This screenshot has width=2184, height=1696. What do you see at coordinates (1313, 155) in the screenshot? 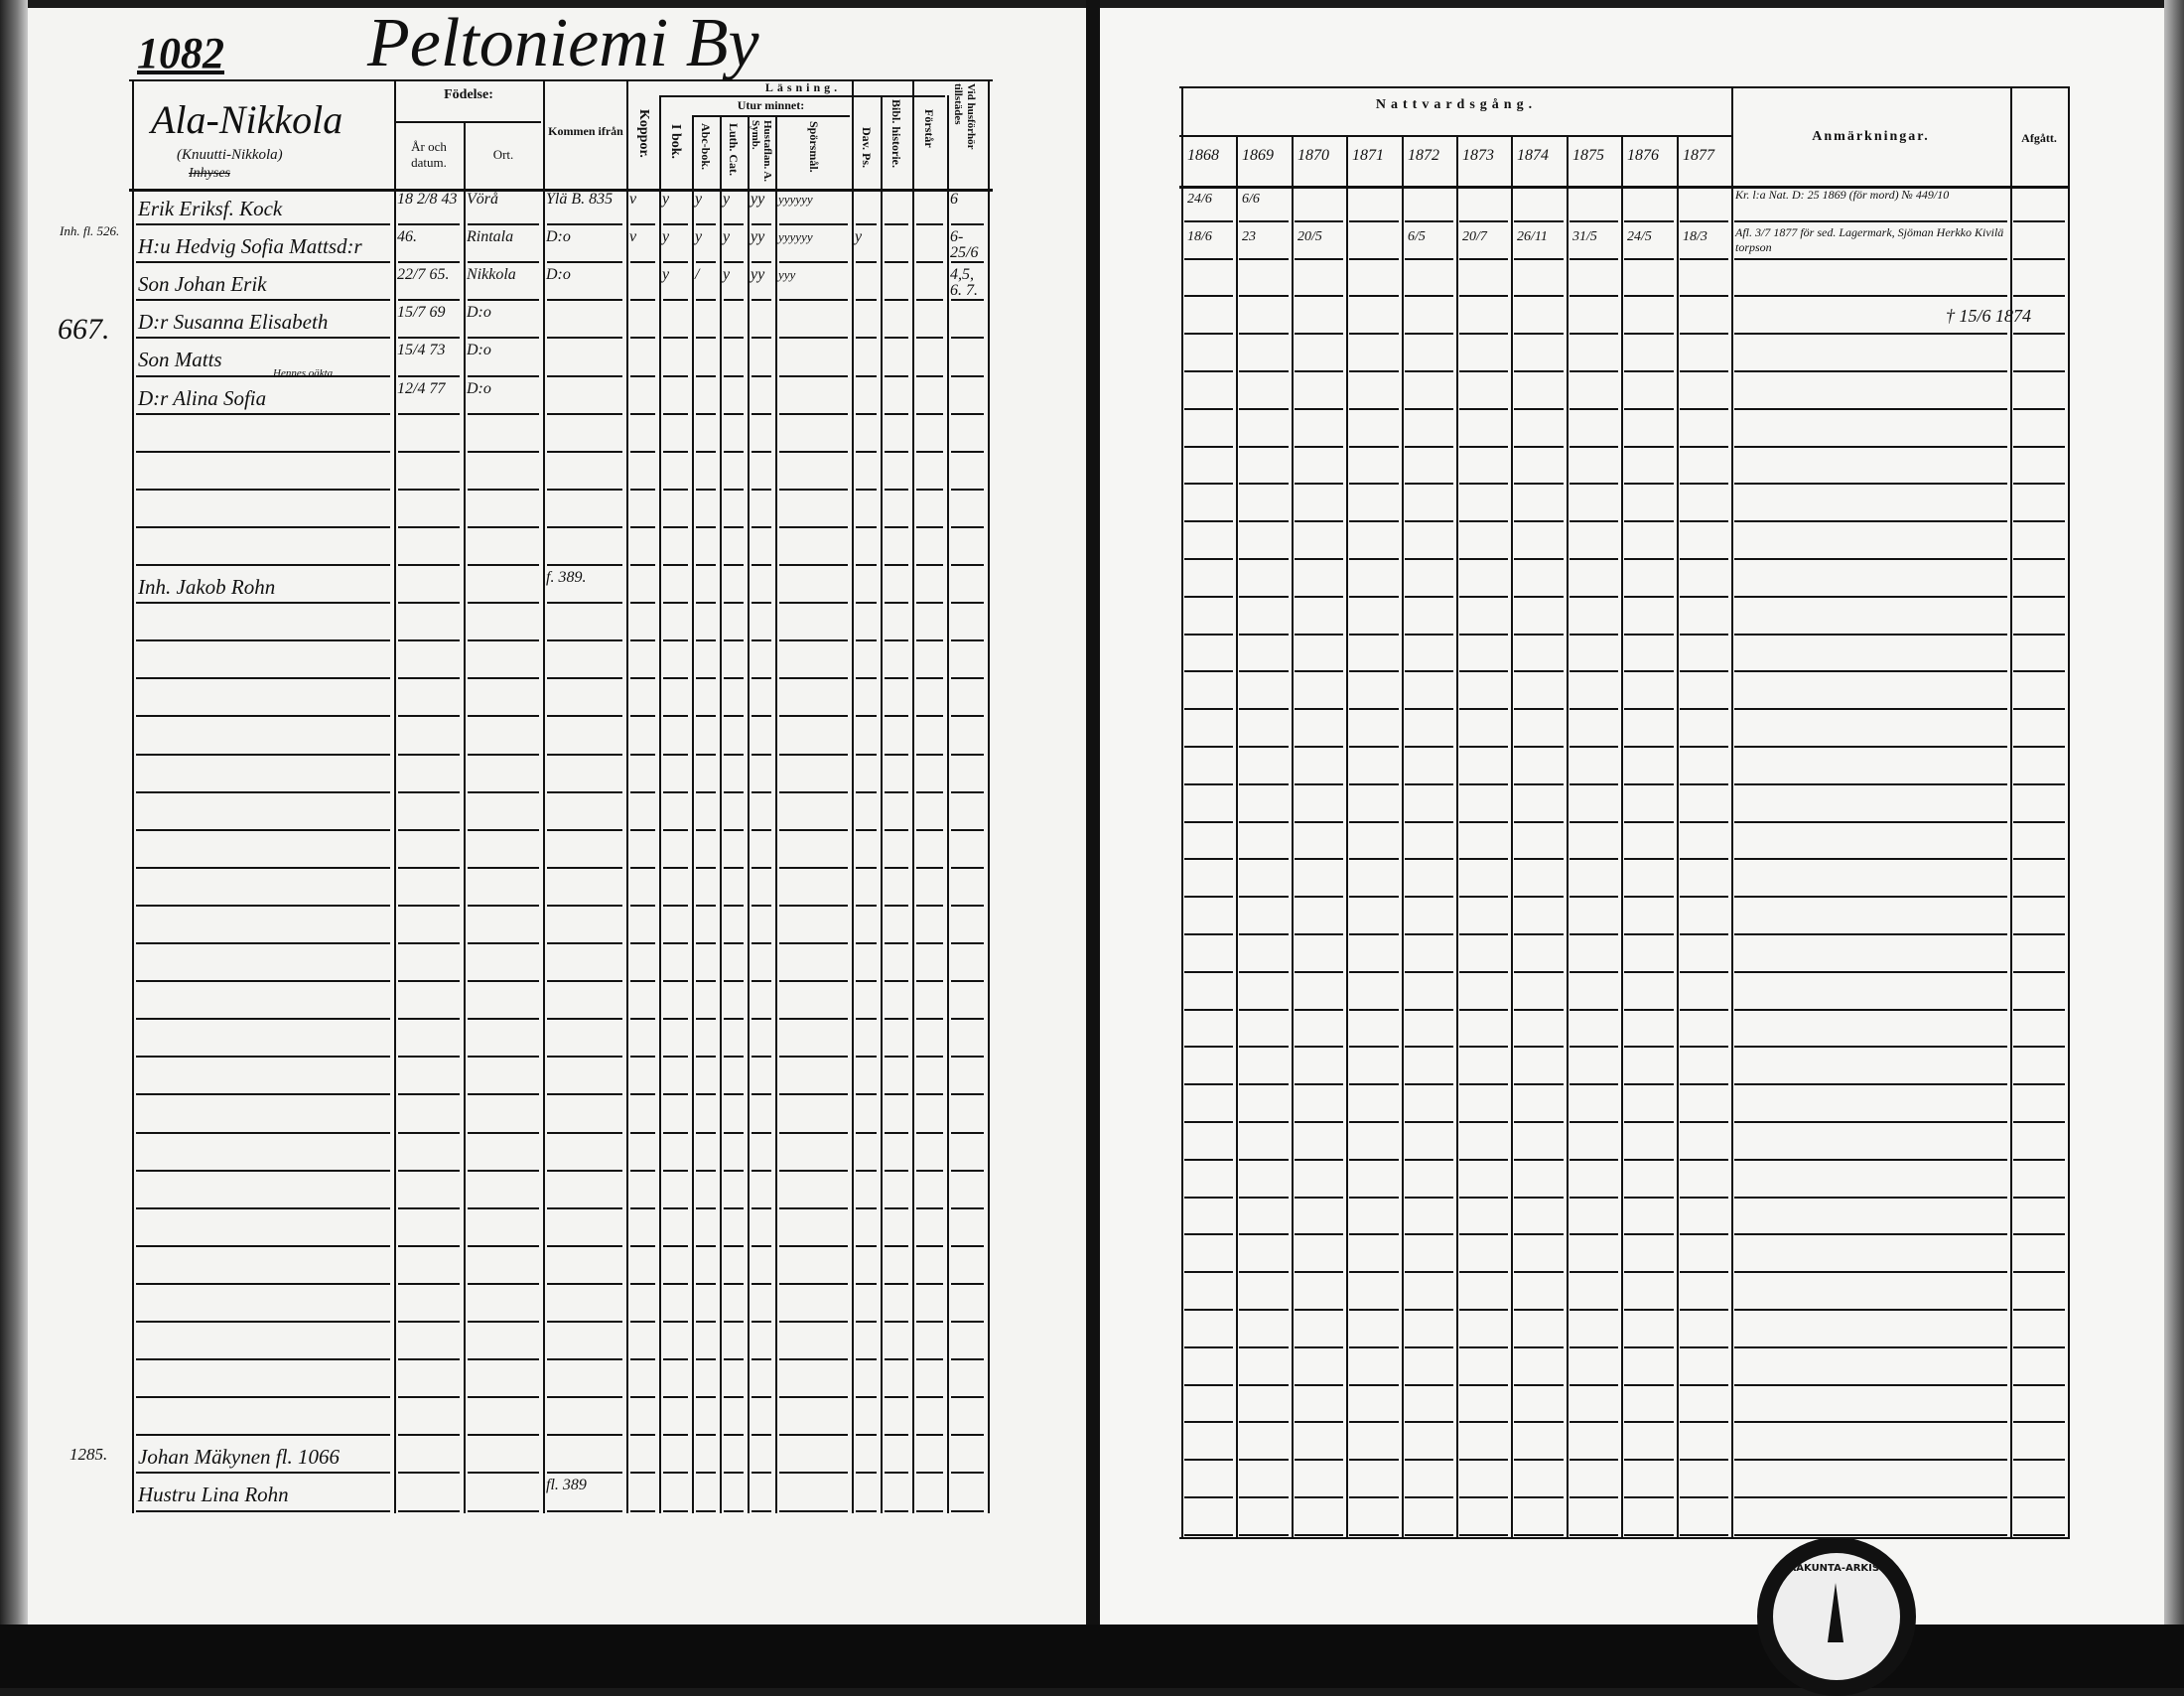
I see `year-header-1870: 1870` at bounding box center [1313, 155].